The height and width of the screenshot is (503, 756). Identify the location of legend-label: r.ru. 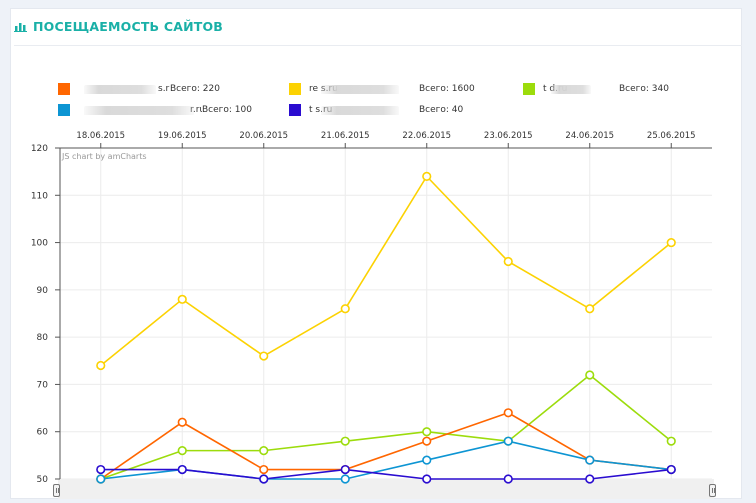
(196, 110).